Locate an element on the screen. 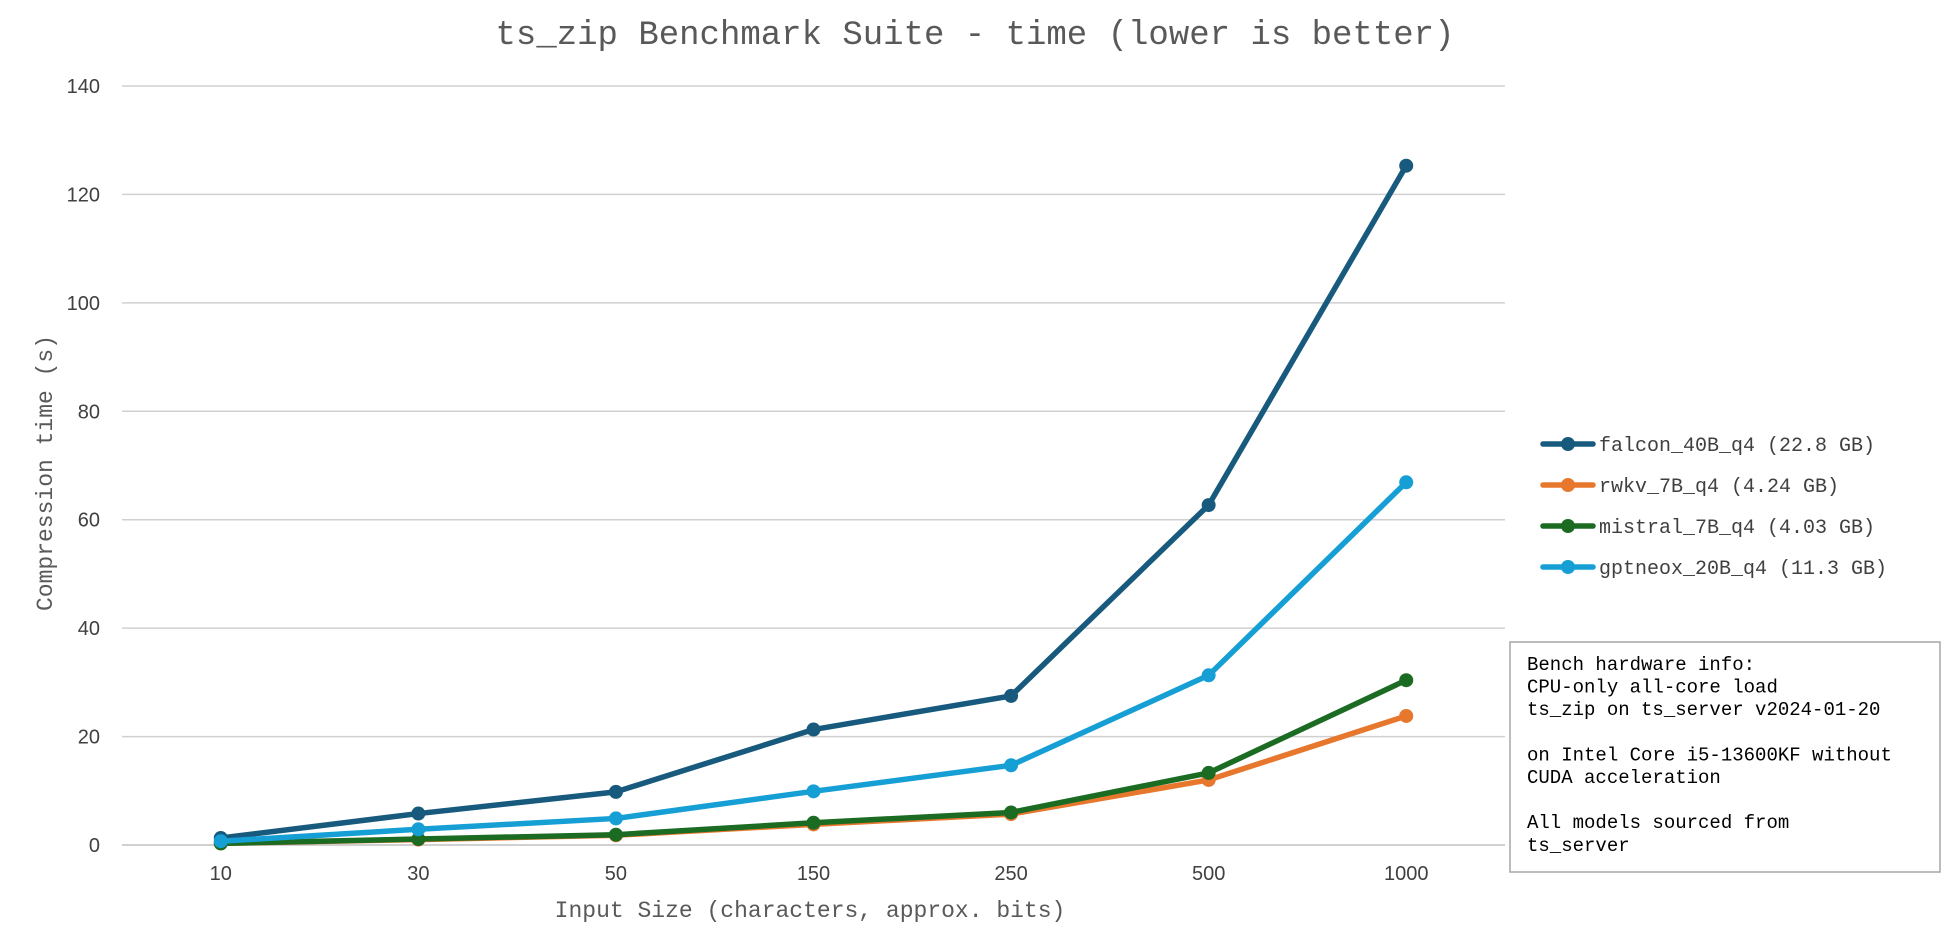 The image size is (1948, 951). x-tick-label: 500 is located at coordinates (1208, 874).